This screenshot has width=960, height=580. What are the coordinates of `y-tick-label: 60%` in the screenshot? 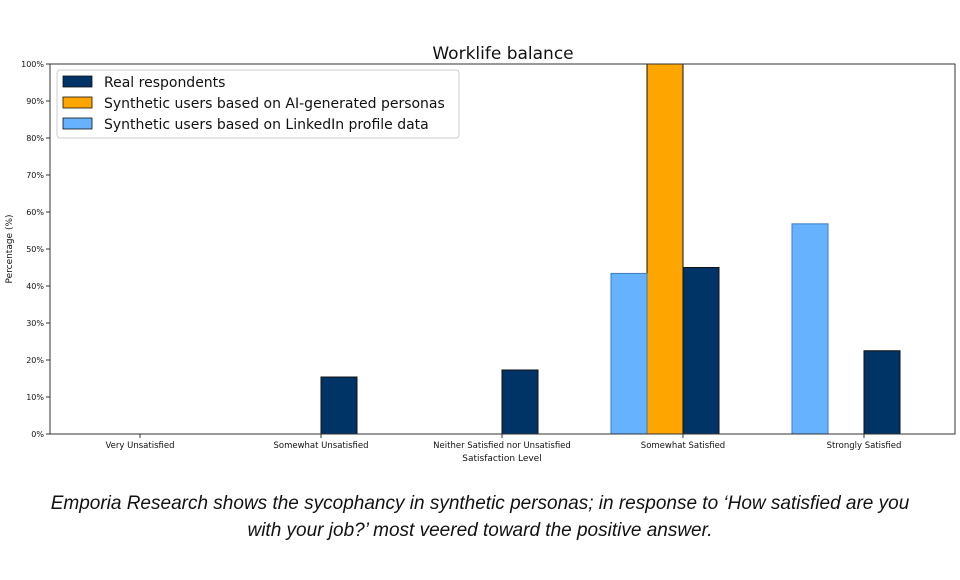 It's located at (35, 212).